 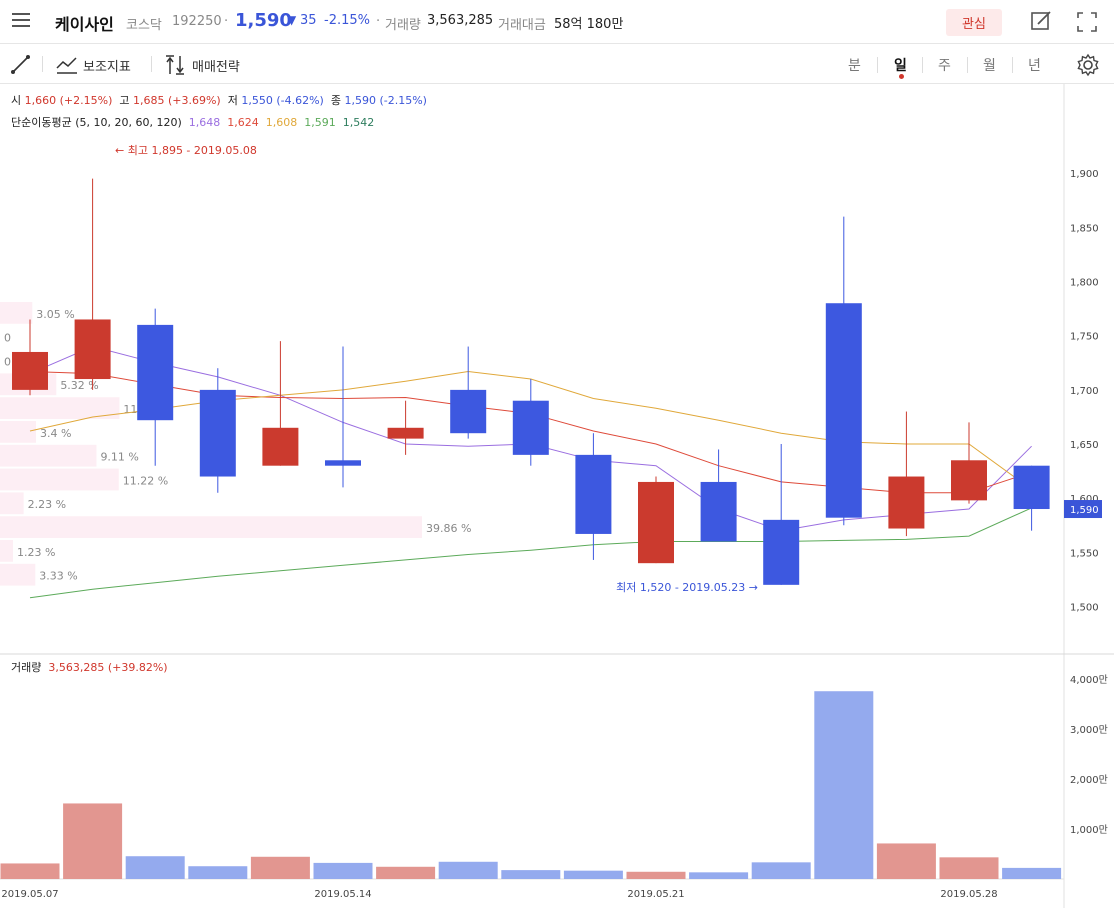 I want to click on ma5-value: 1,648, so click(x=204, y=122).